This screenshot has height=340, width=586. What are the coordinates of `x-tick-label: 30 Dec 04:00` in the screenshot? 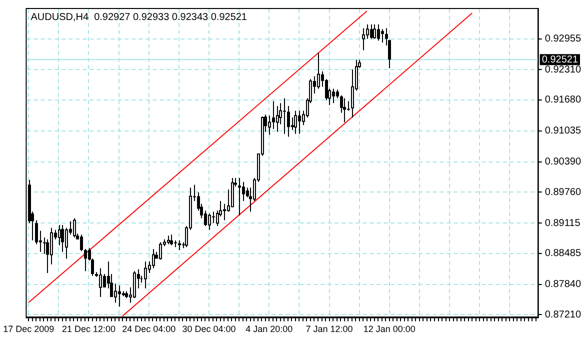 It's located at (209, 329).